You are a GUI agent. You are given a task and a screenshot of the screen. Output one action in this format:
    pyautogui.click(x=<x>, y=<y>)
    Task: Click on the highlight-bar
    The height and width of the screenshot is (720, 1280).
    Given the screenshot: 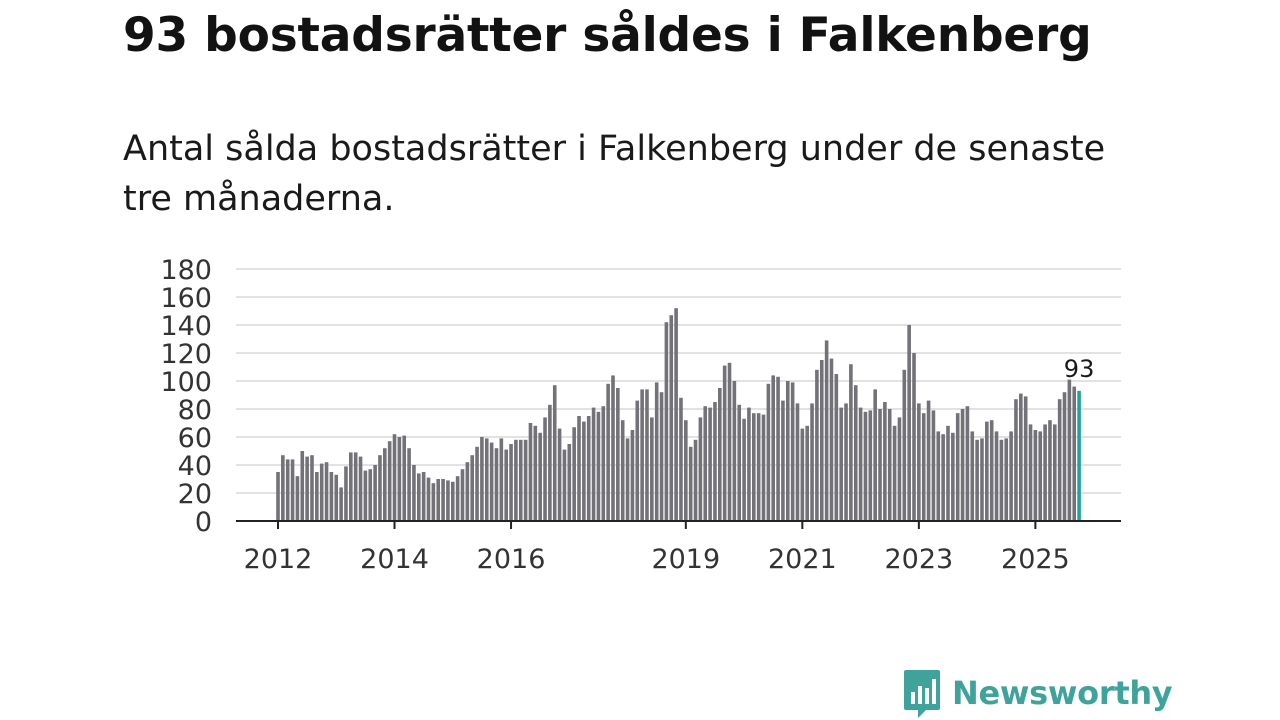 What is the action you would take?
    pyautogui.click(x=1079, y=455)
    